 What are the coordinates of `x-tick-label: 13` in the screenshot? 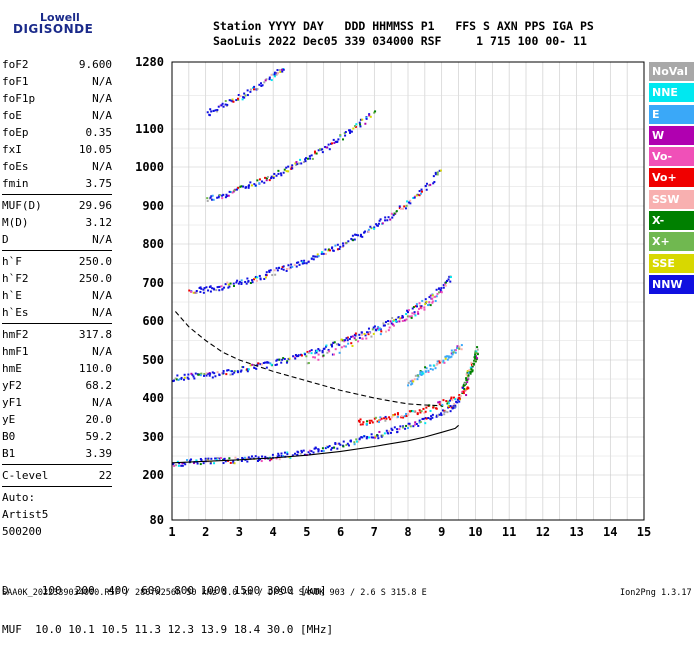 It's located at (576, 532).